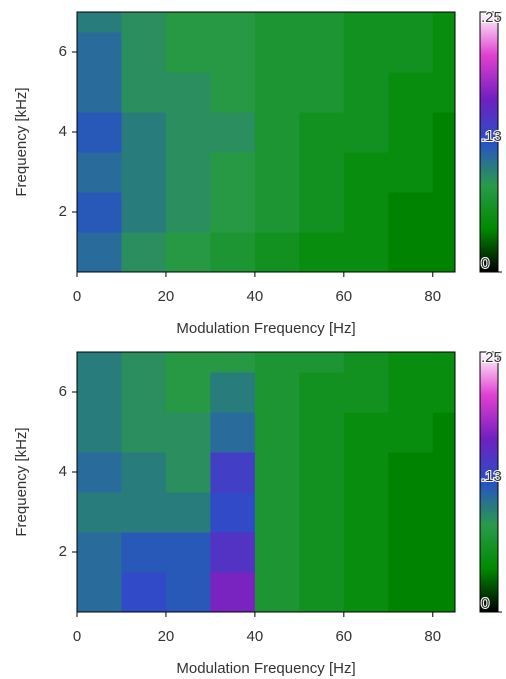 The height and width of the screenshot is (679, 506). I want to click on y-tick-label: 6, so click(63, 391).